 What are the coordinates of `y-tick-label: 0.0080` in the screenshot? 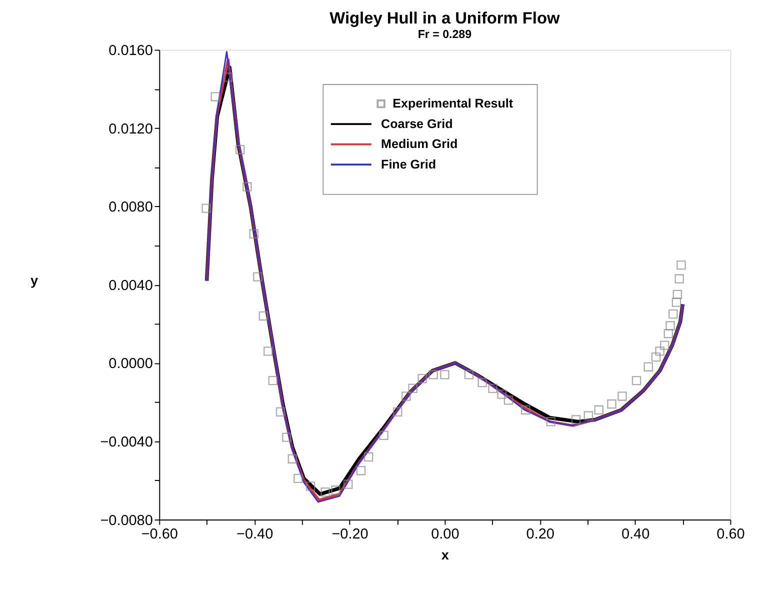 It's located at (130, 208).